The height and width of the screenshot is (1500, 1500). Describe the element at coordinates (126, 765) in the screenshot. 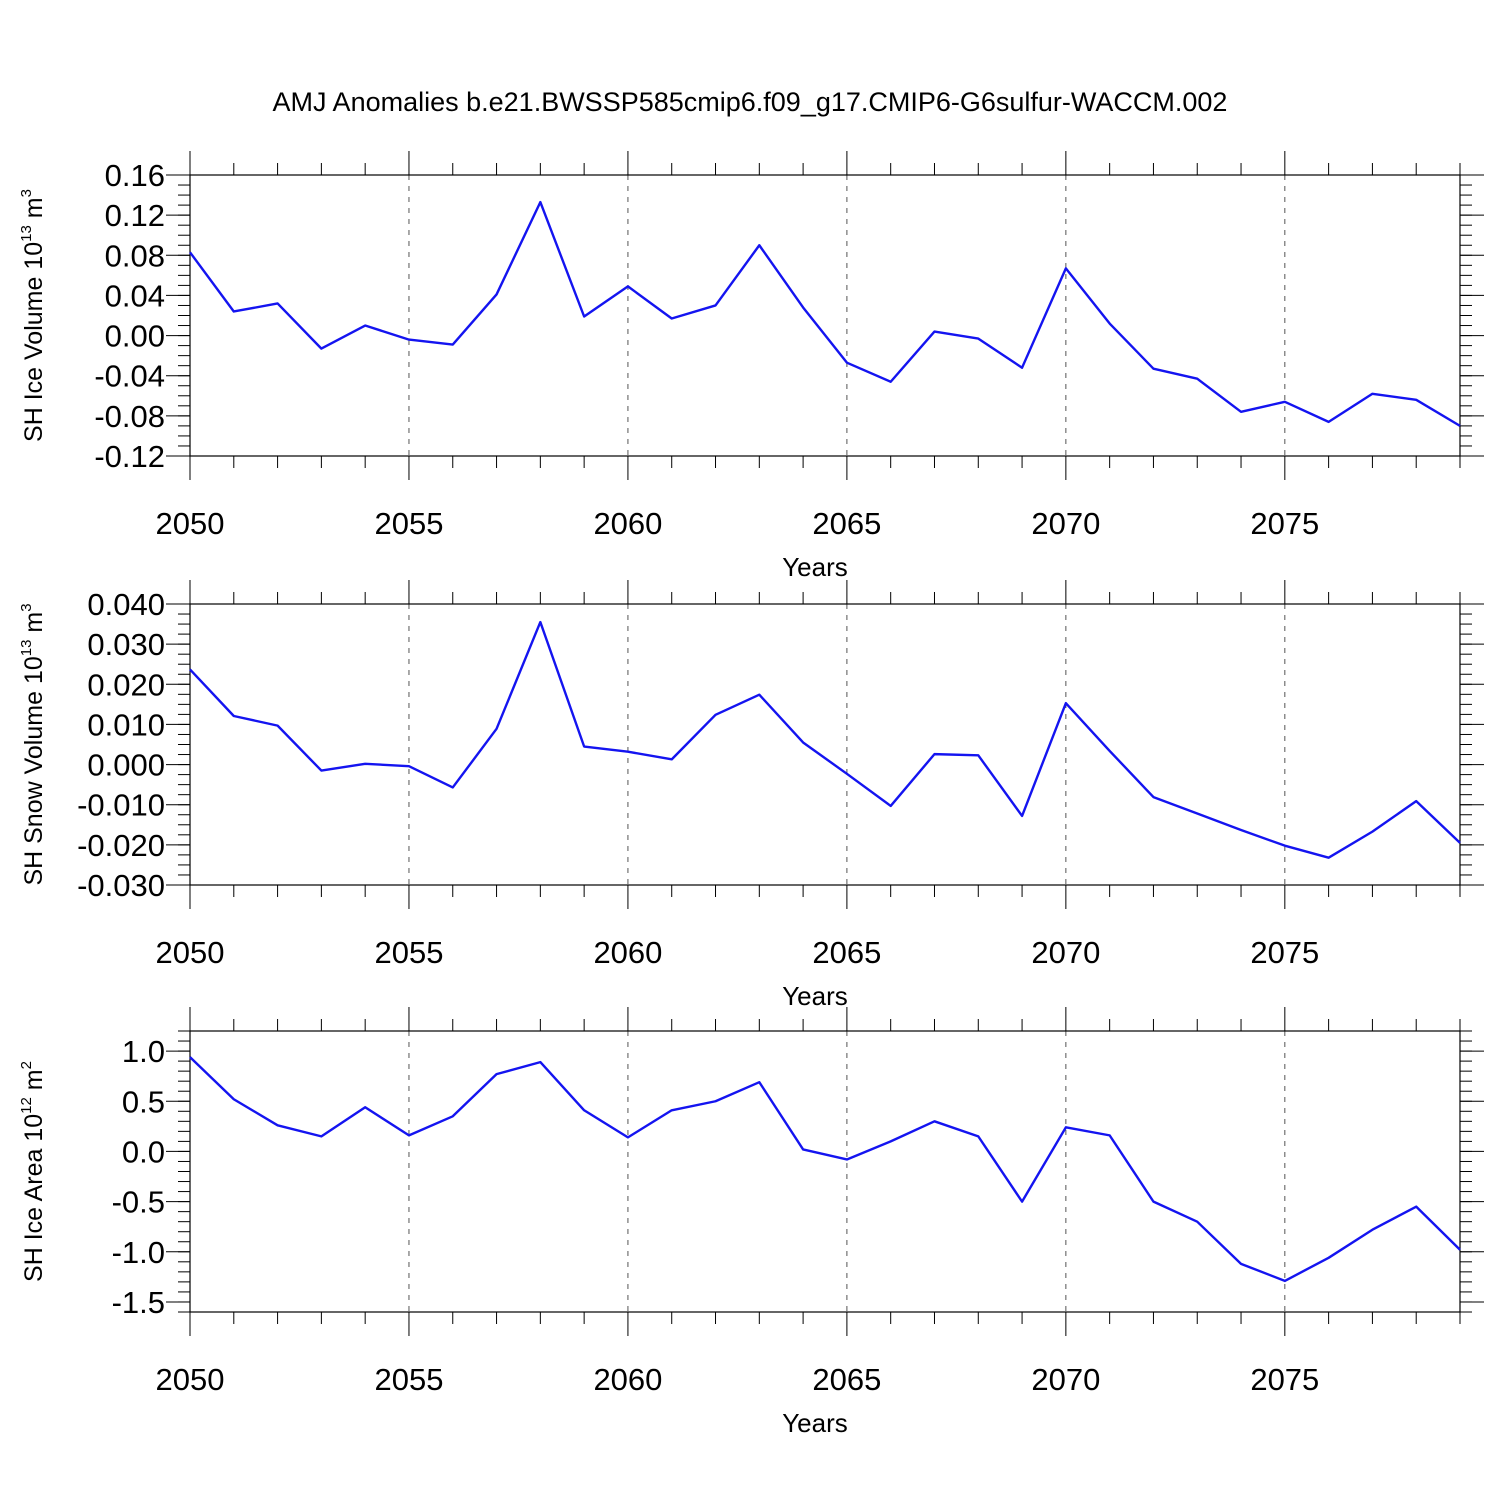

I see `y-tick-label: 0.000` at that location.